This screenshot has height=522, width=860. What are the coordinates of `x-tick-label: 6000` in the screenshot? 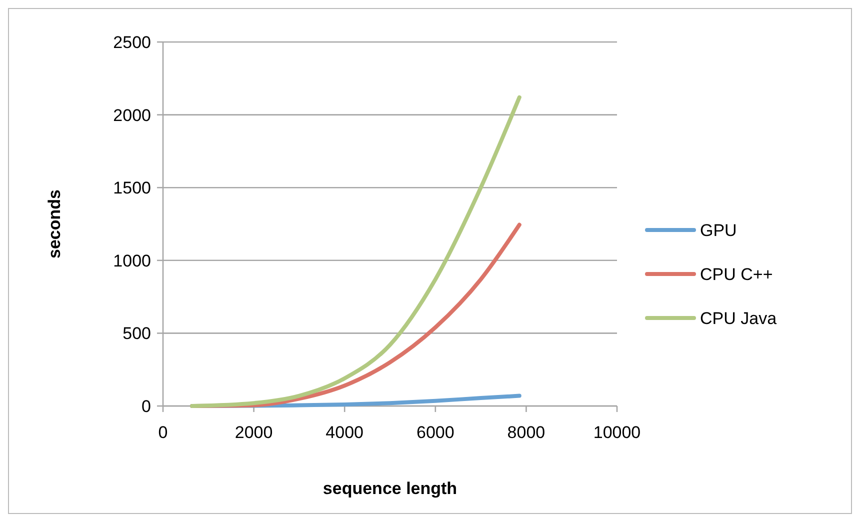 It's located at (435, 432).